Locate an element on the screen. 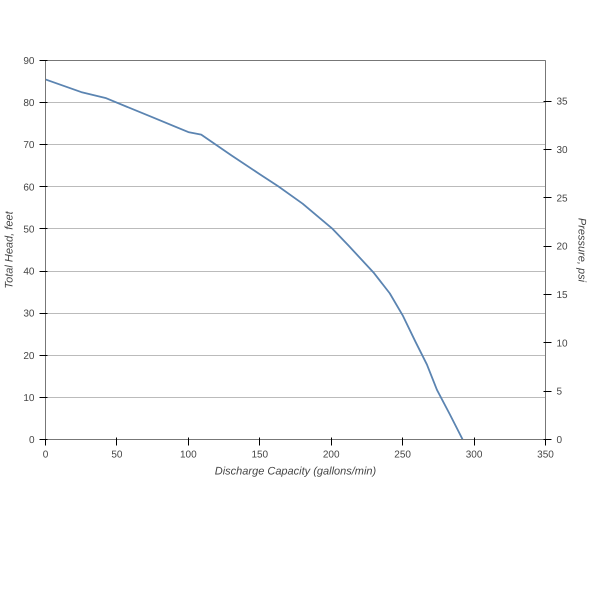 Image resolution: width=600 pixels, height=600 pixels. y-axis-title: Total Head, feet is located at coordinates (9, 249).